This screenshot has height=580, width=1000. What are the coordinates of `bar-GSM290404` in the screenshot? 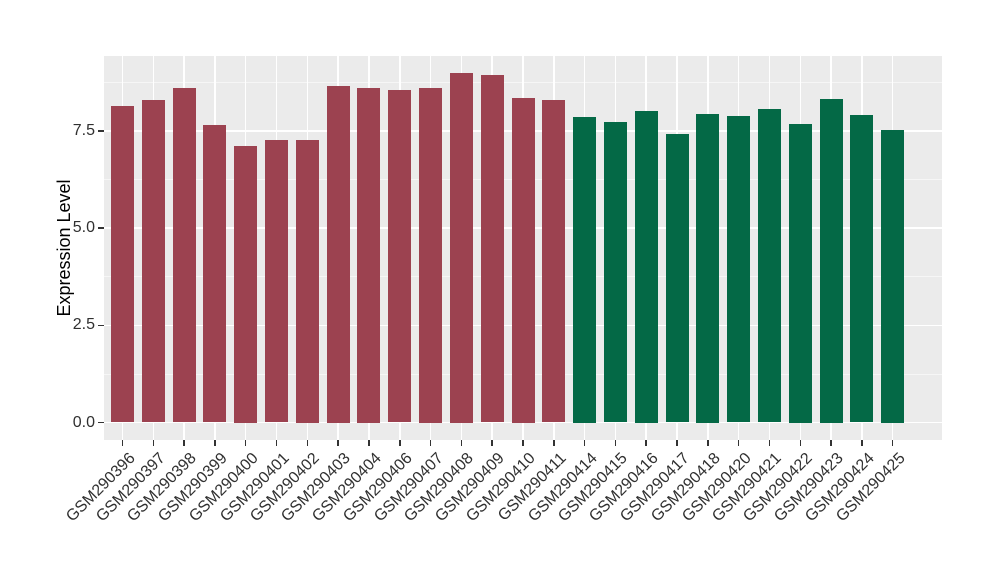 It's located at (369, 255).